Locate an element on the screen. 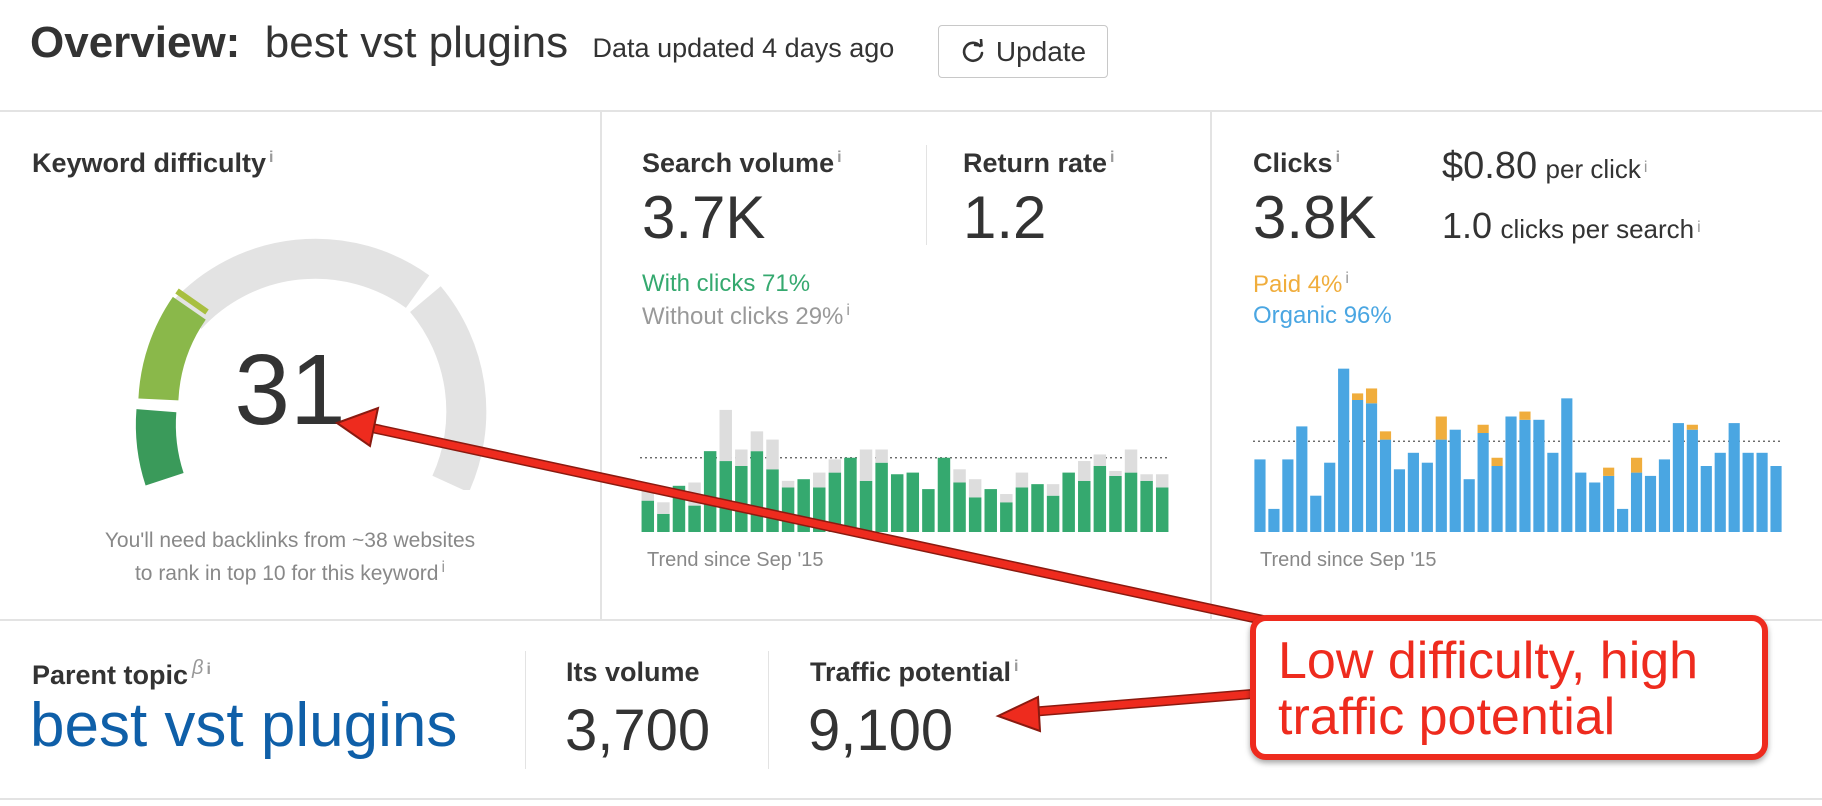 Image resolution: width=1822 pixels, height=806 pixels. return-rate-value: 1.2 is located at coordinates (1005, 217).